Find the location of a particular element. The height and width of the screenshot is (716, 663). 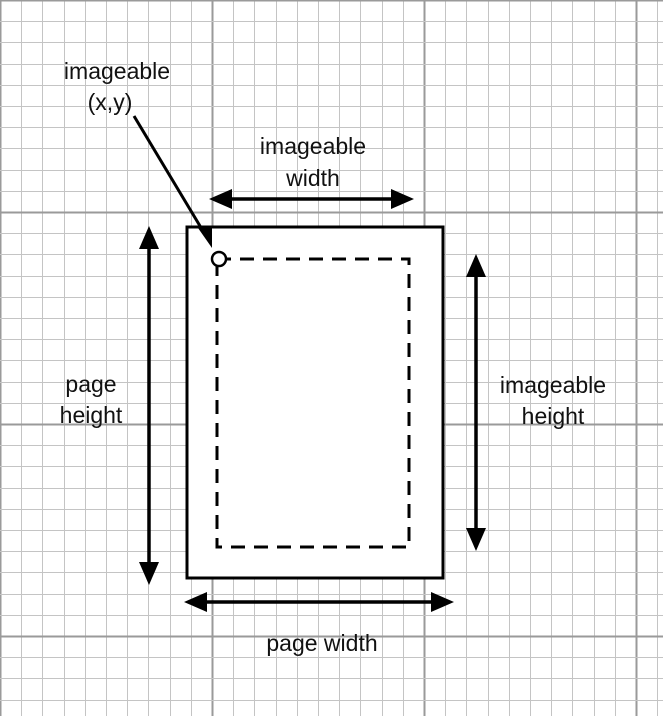

imageable-xy-pointer is located at coordinates (172, 181).